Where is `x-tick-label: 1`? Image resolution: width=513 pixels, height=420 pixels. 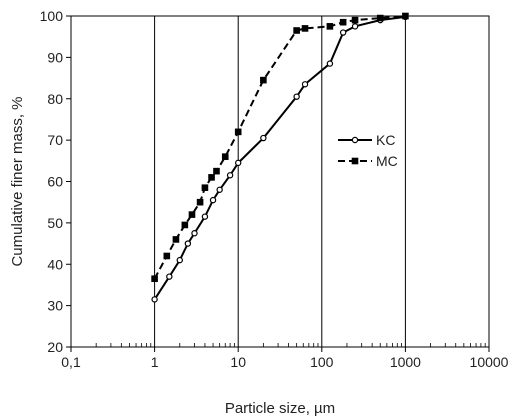
x-tick-label: 1 is located at coordinates (155, 362).